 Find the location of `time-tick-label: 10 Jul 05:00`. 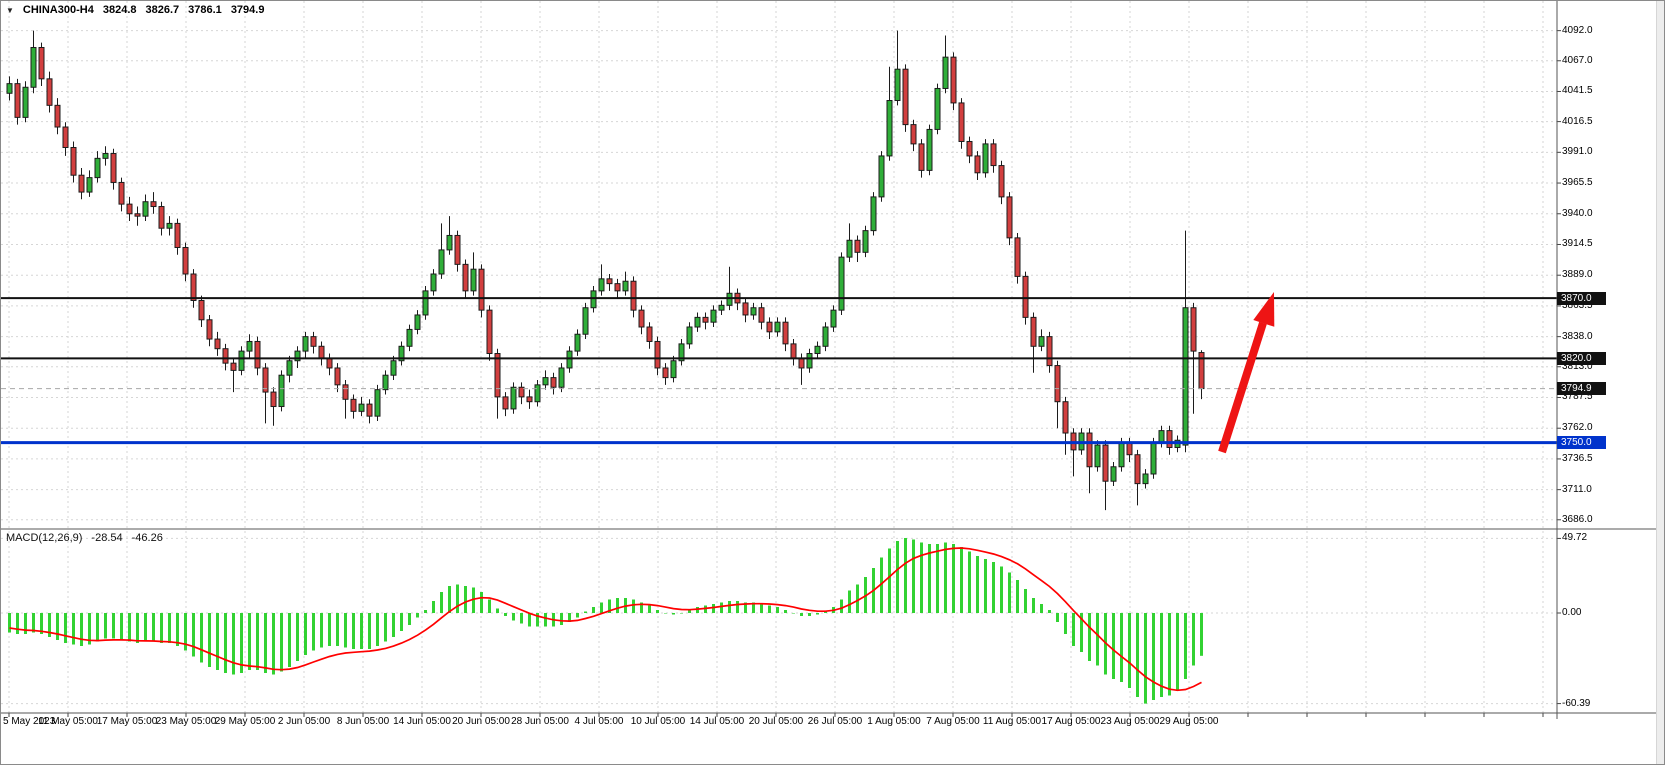

time-tick-label: 10 Jul 05:00 is located at coordinates (658, 721).